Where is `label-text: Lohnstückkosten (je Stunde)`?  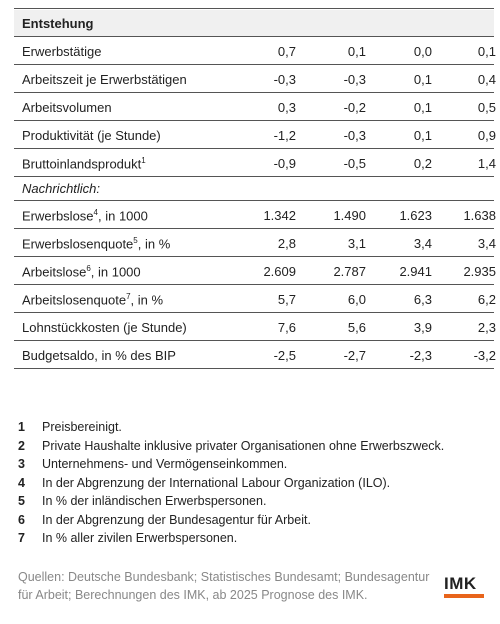 label-text: Lohnstückkosten (je Stunde) is located at coordinates (104, 327).